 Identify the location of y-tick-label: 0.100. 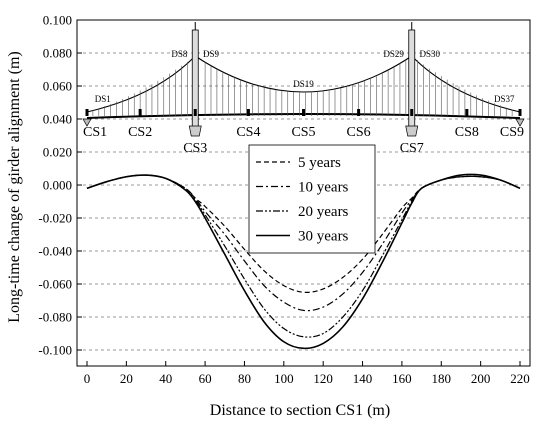
(57, 20).